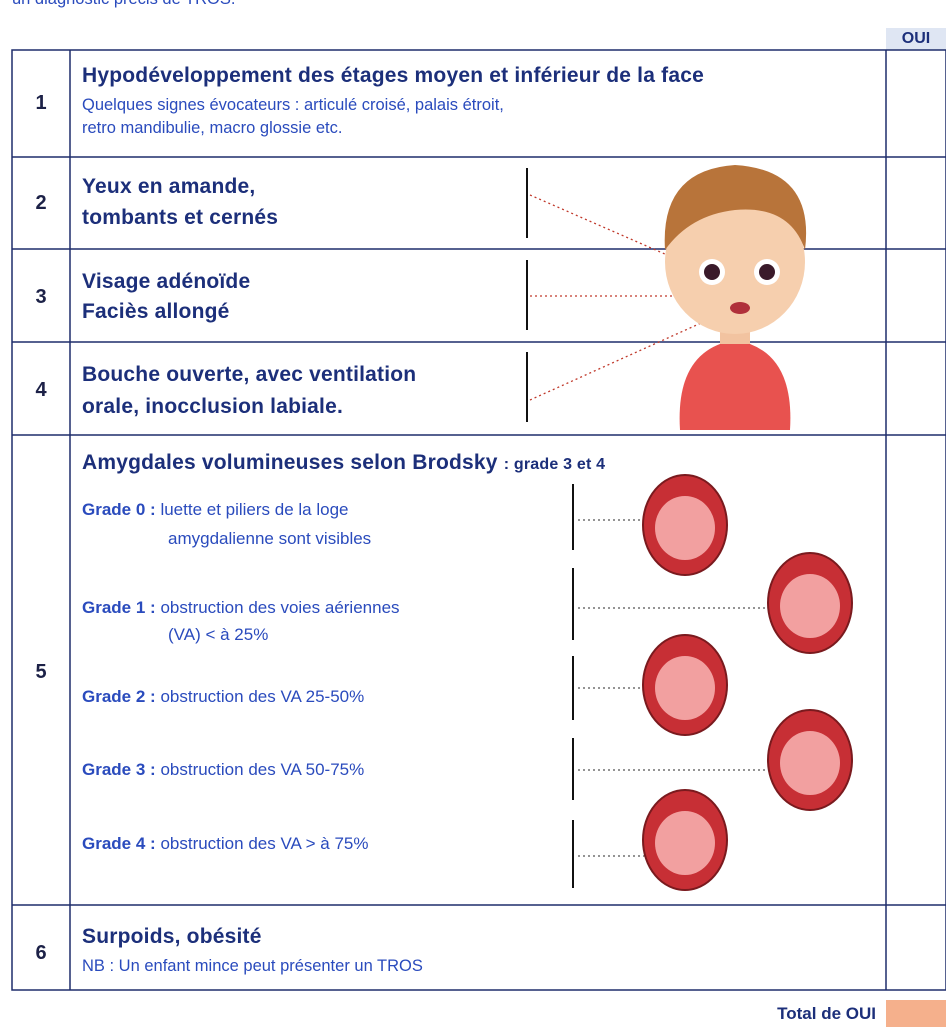 The width and height of the screenshot is (946, 1027). What do you see at coordinates (156, 311) in the screenshot?
I see `row-title: Faciès allongé` at bounding box center [156, 311].